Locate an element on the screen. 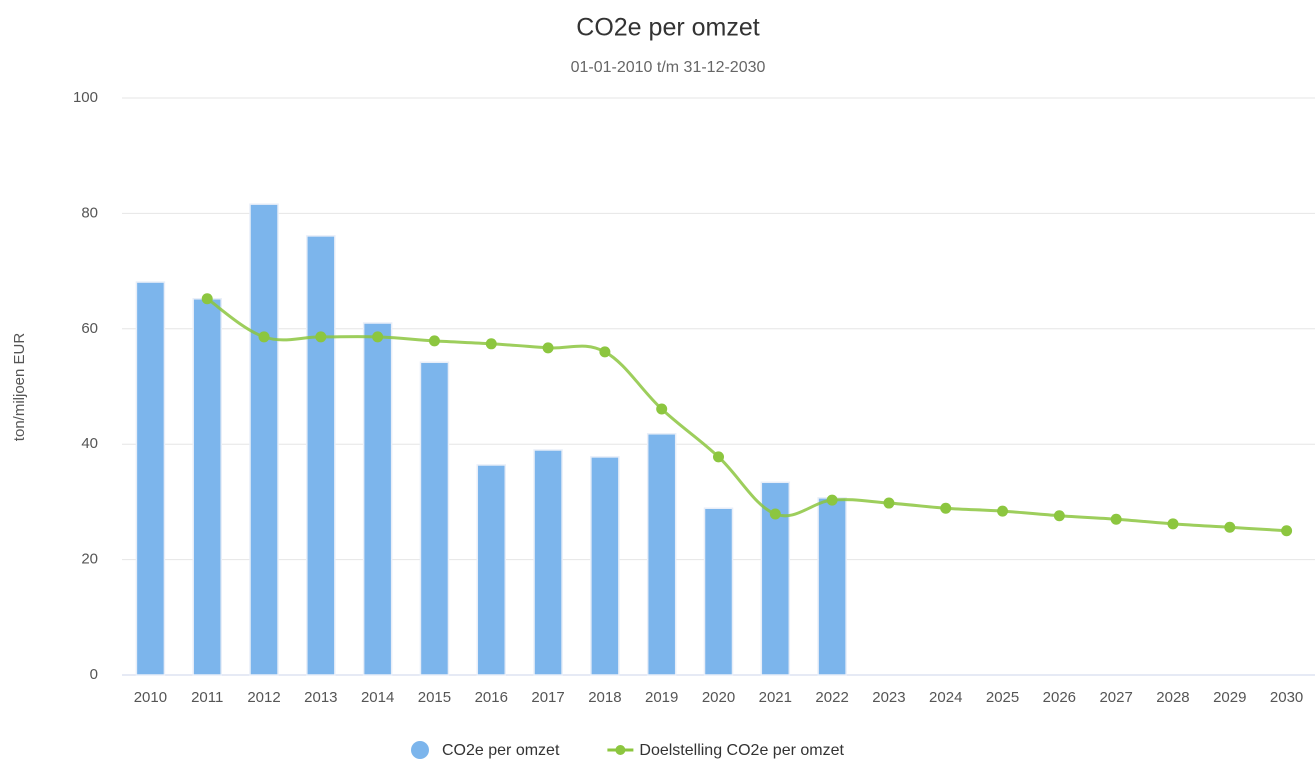 The width and height of the screenshot is (1315, 763). chart-title: CO2e per omzet is located at coordinates (667, 28).